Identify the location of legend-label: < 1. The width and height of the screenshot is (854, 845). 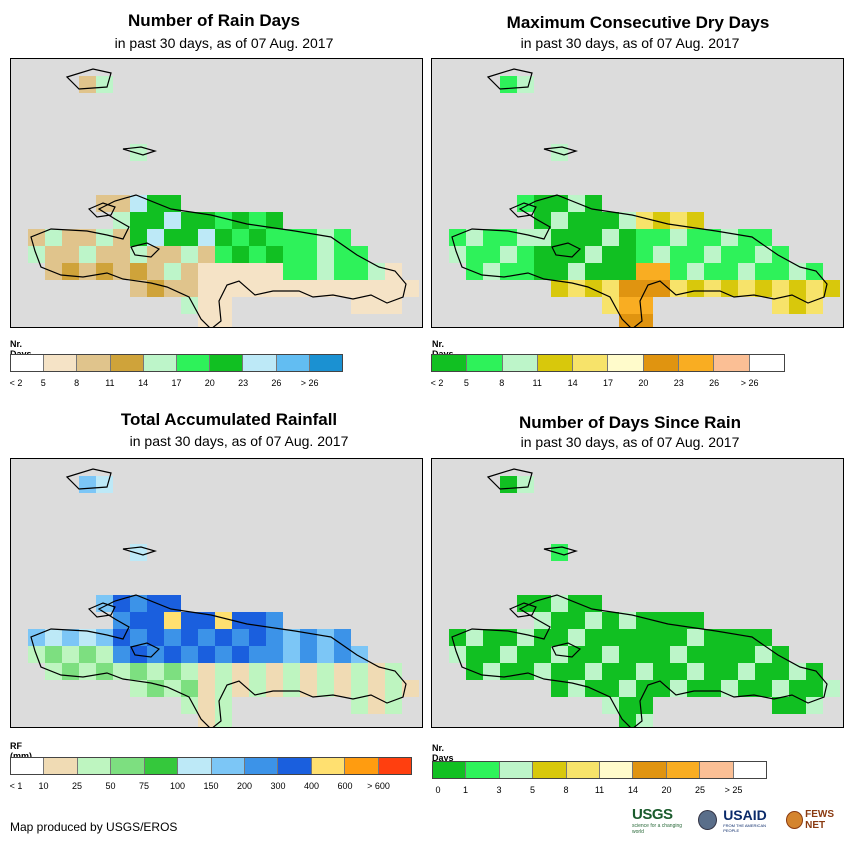
(16, 786).